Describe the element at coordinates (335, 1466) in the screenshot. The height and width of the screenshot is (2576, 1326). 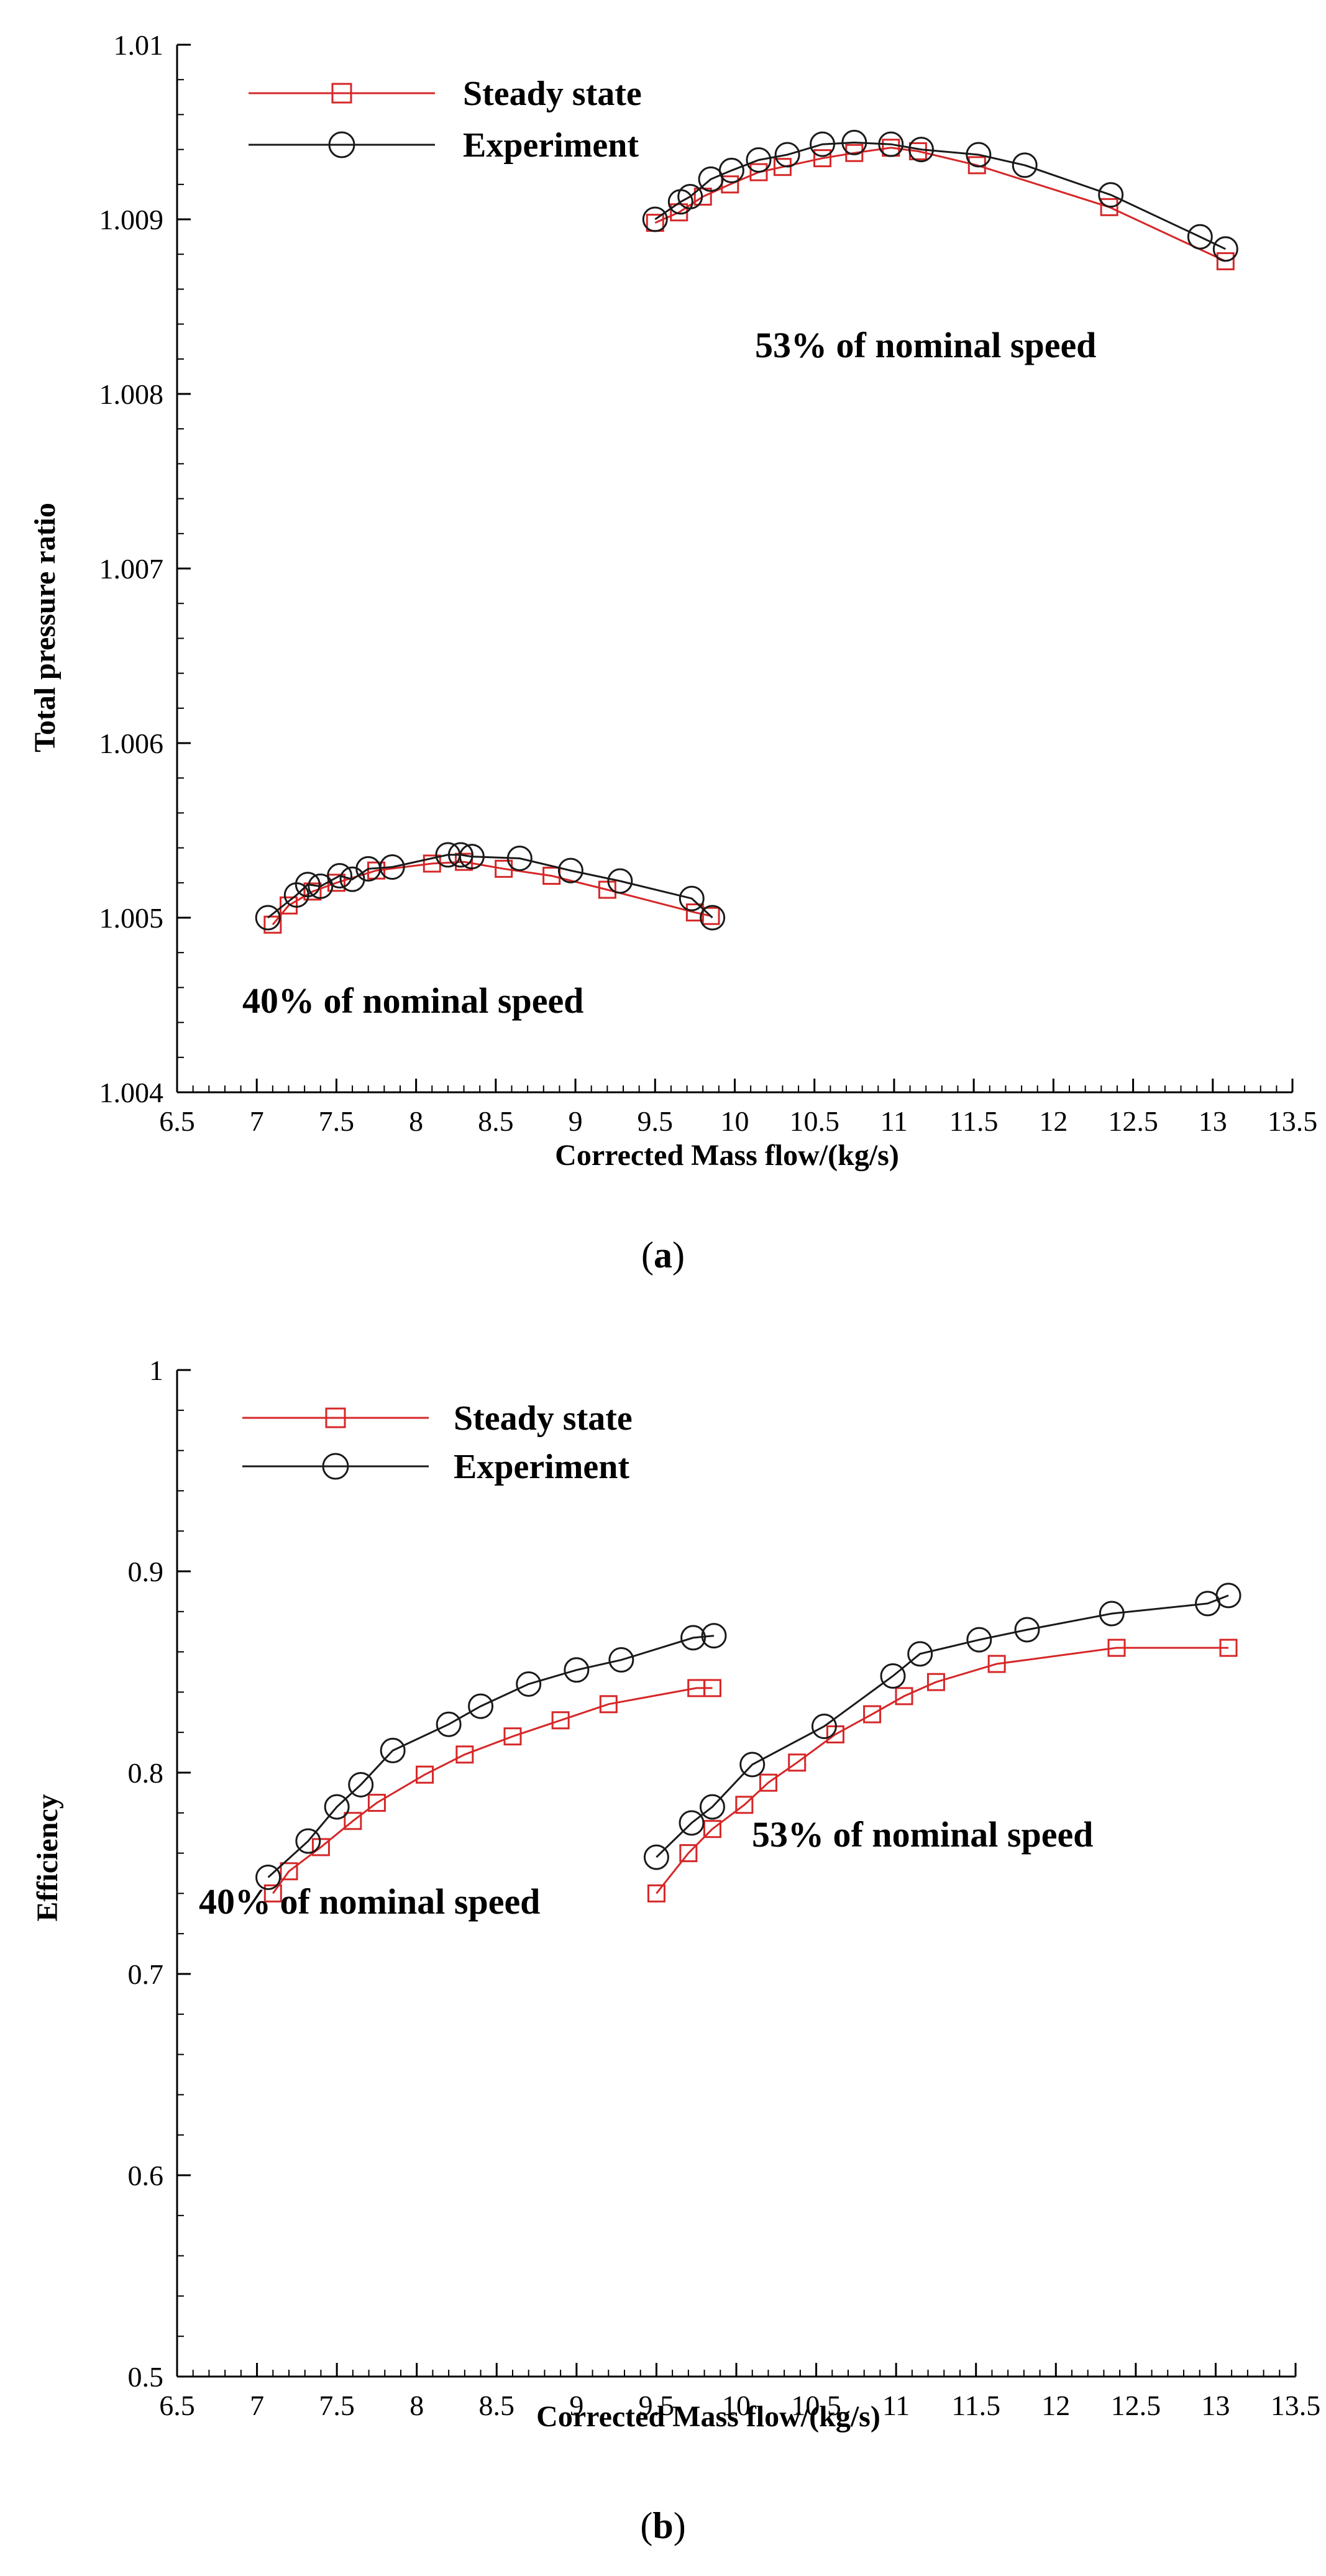
I see `legend-marker-experiment-b` at that location.